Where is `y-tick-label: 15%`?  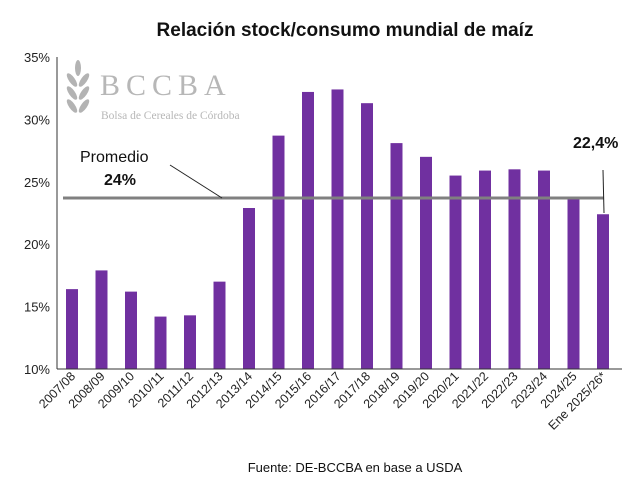
y-tick-label: 15% is located at coordinates (37, 307).